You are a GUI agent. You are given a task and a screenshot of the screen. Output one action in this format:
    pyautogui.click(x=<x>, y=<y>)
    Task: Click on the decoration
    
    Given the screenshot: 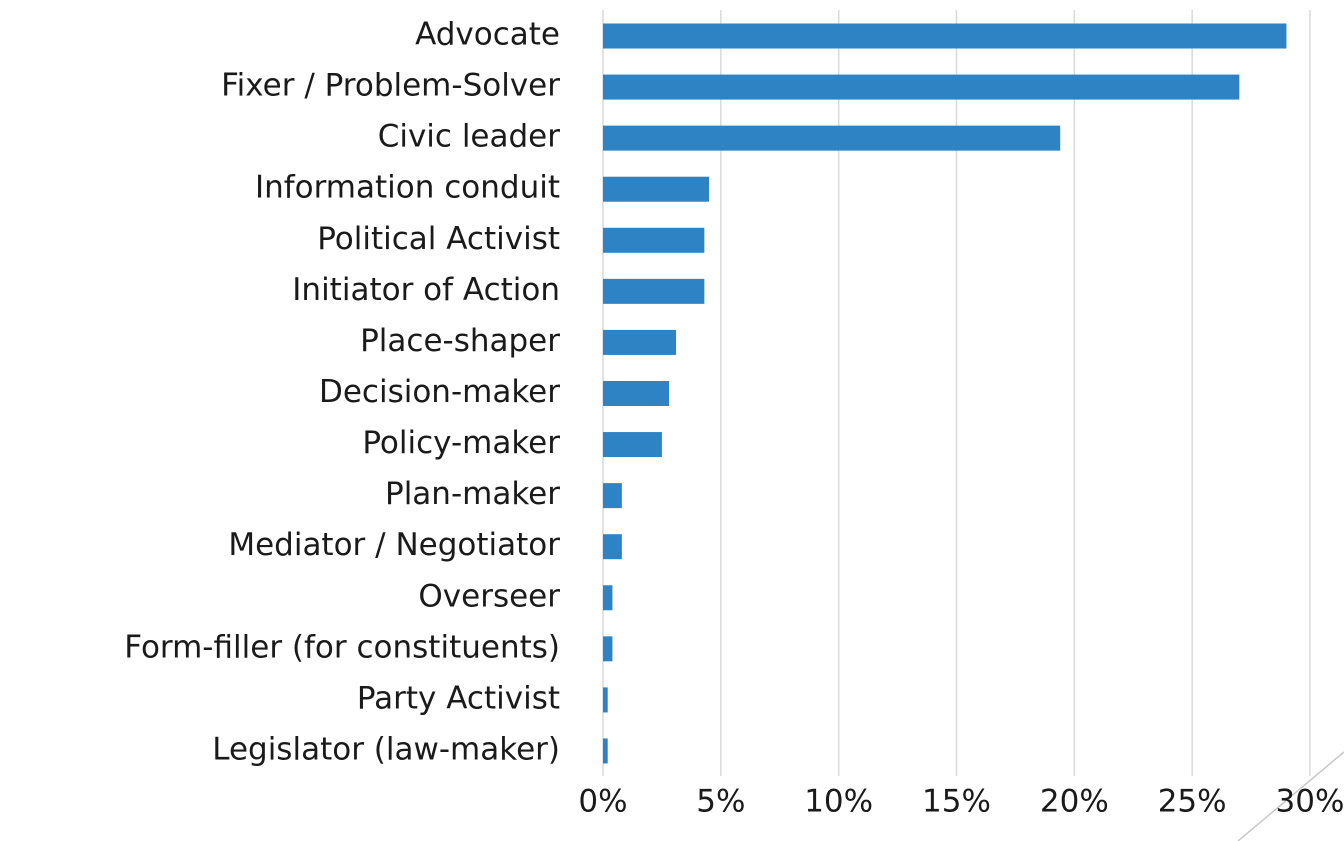 What is the action you would take?
    pyautogui.click(x=1290, y=796)
    